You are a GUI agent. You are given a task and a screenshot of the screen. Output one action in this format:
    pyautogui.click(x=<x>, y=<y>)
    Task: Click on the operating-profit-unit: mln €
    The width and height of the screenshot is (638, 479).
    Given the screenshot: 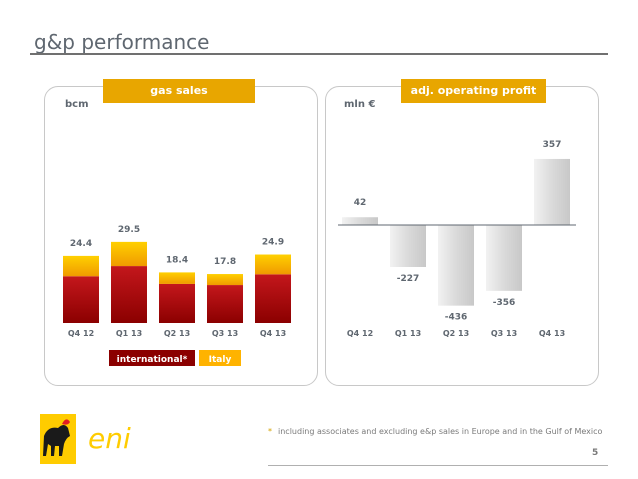 What is the action you would take?
    pyautogui.click(x=360, y=104)
    